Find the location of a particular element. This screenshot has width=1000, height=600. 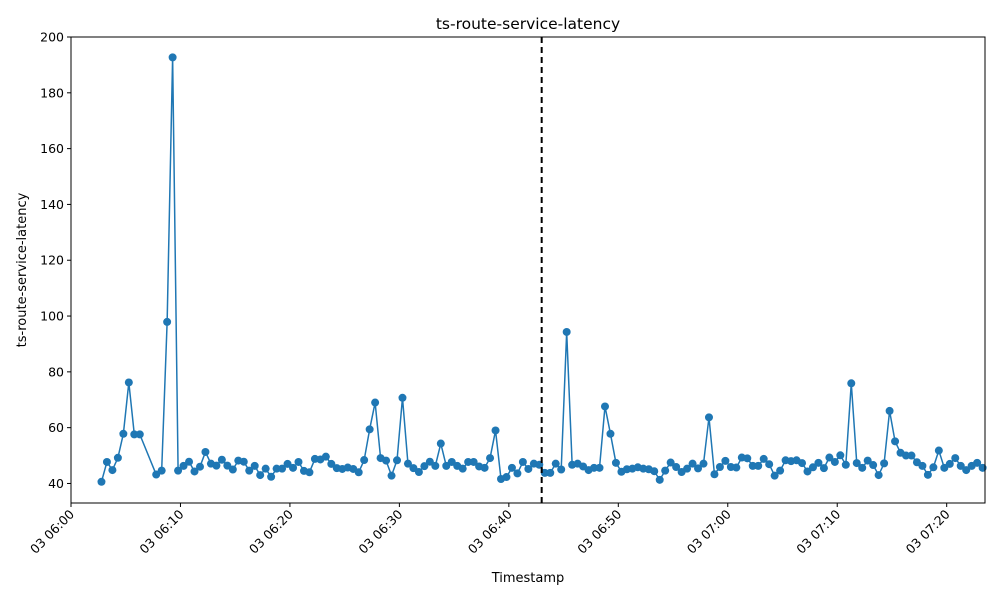

y-tick-label: 160 is located at coordinates (52, 148).